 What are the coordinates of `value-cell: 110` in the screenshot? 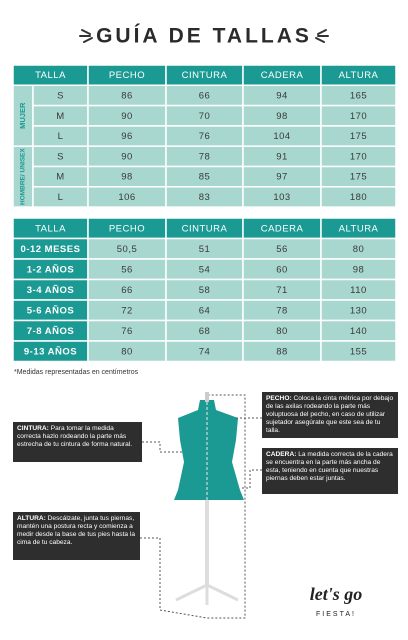 It's located at (358, 290).